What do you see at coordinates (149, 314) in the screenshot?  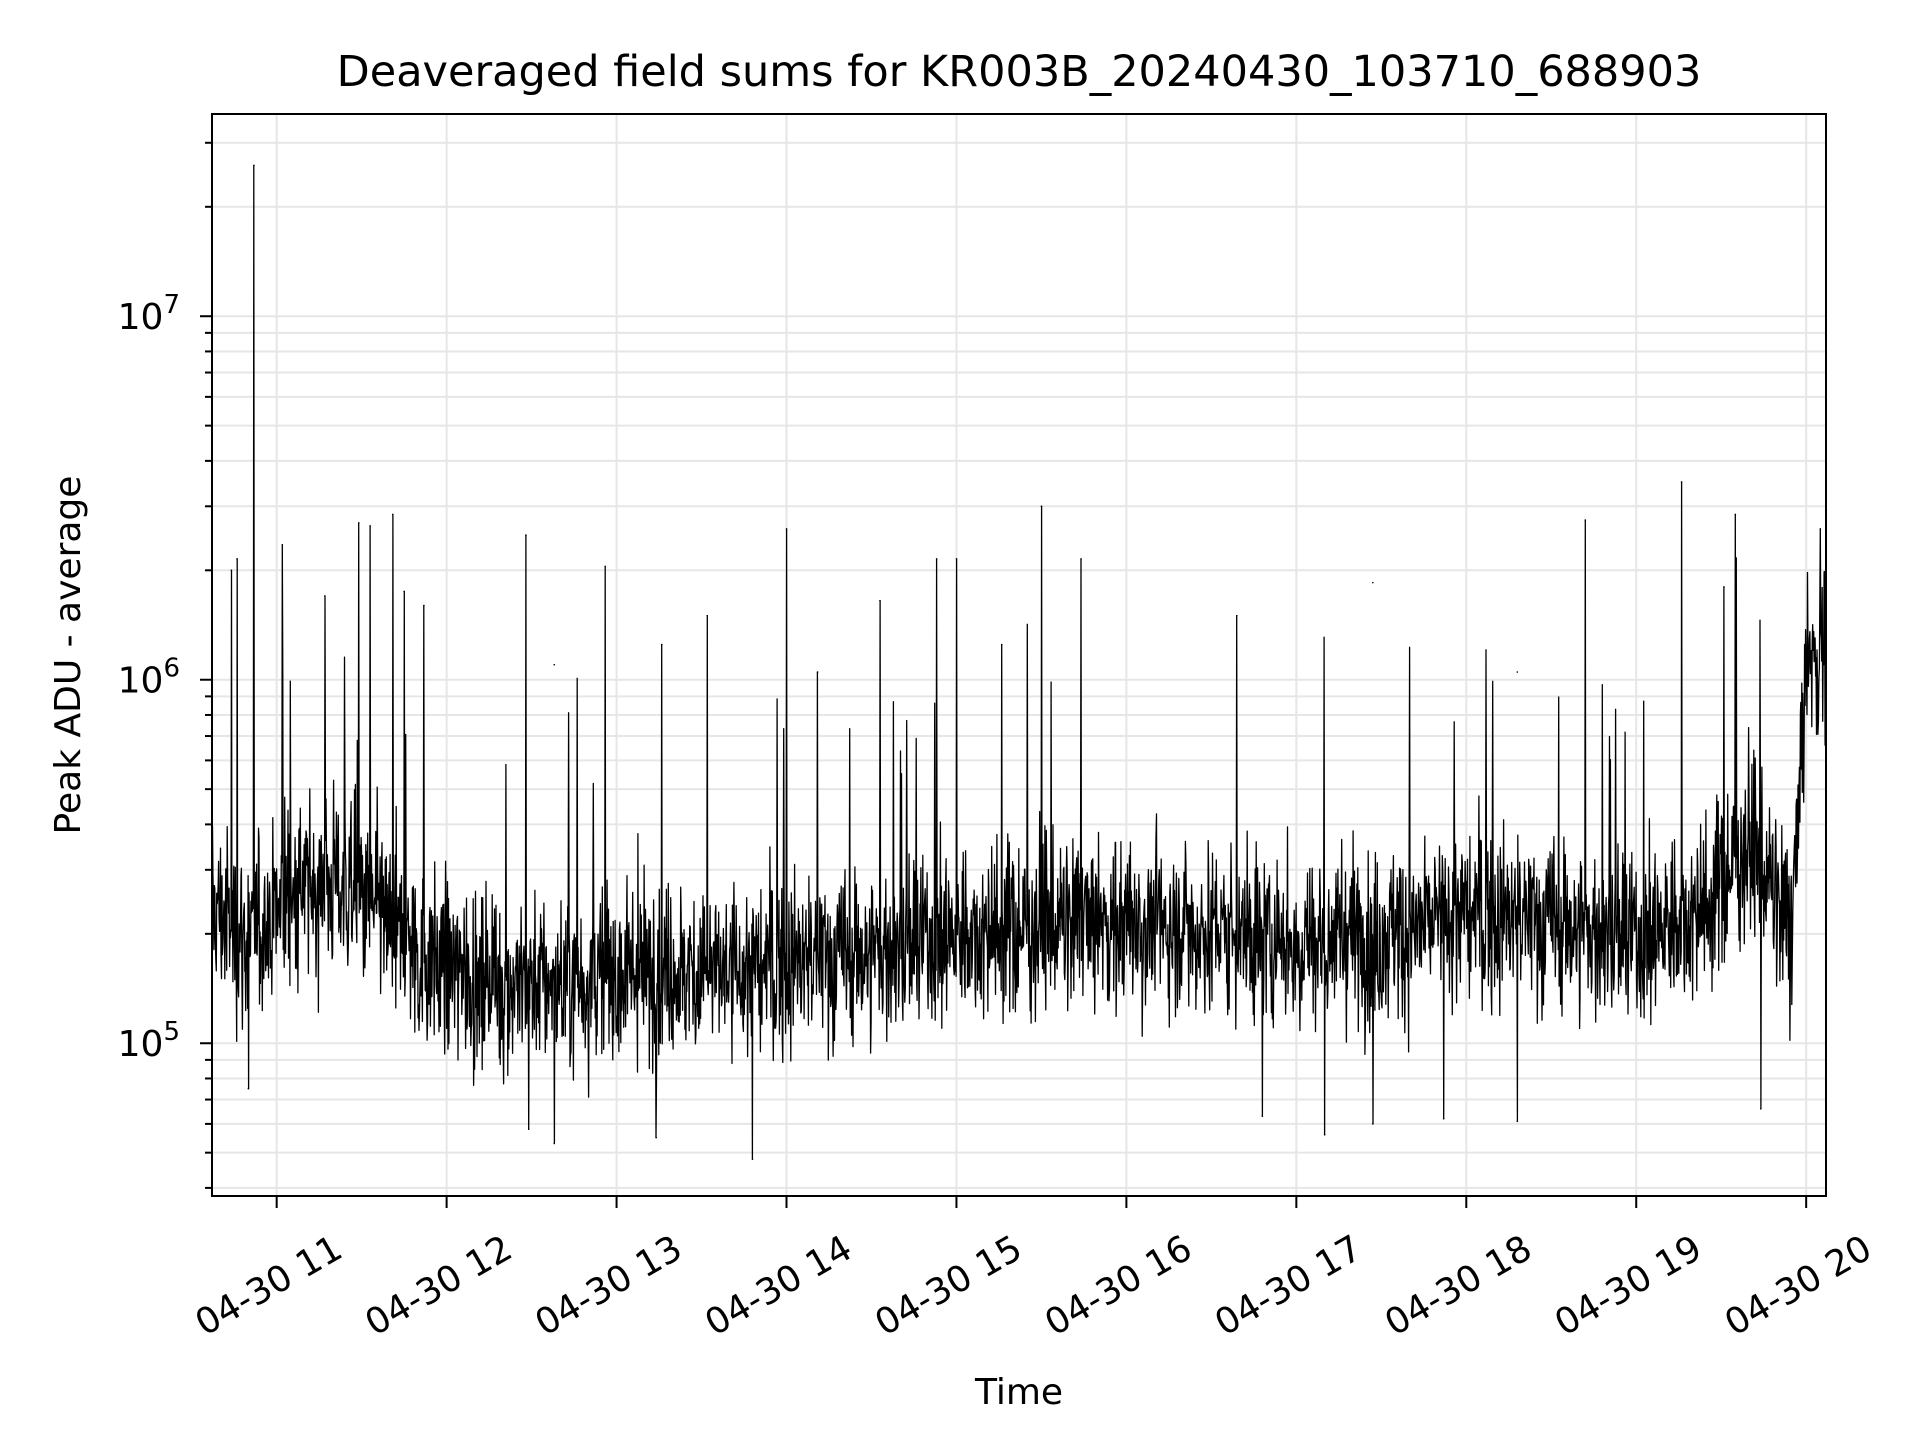 I see `y-tick-label: 10⁷` at bounding box center [149, 314].